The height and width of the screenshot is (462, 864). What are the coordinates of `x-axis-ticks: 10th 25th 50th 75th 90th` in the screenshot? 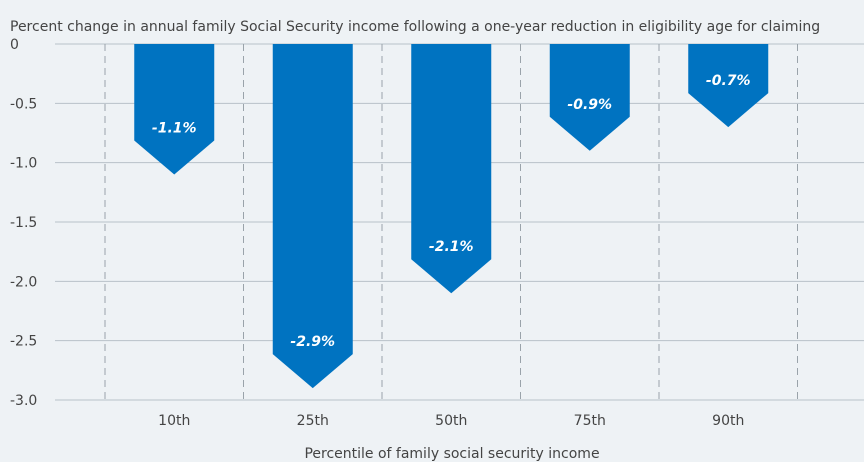 It's located at (451, 421).